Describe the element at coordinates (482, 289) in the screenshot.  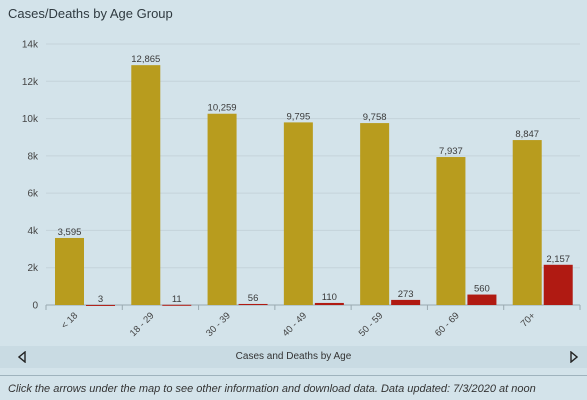
I see `bar-value-label: 560` at that location.